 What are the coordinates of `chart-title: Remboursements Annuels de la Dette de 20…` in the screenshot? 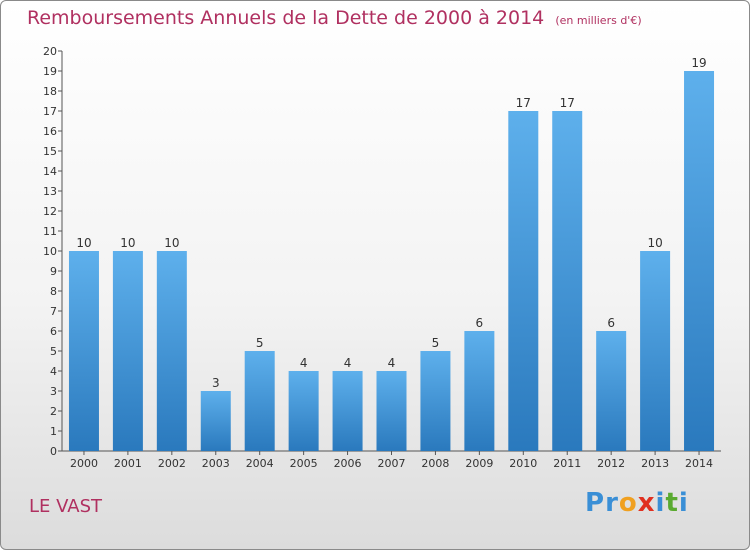 It's located at (286, 18).